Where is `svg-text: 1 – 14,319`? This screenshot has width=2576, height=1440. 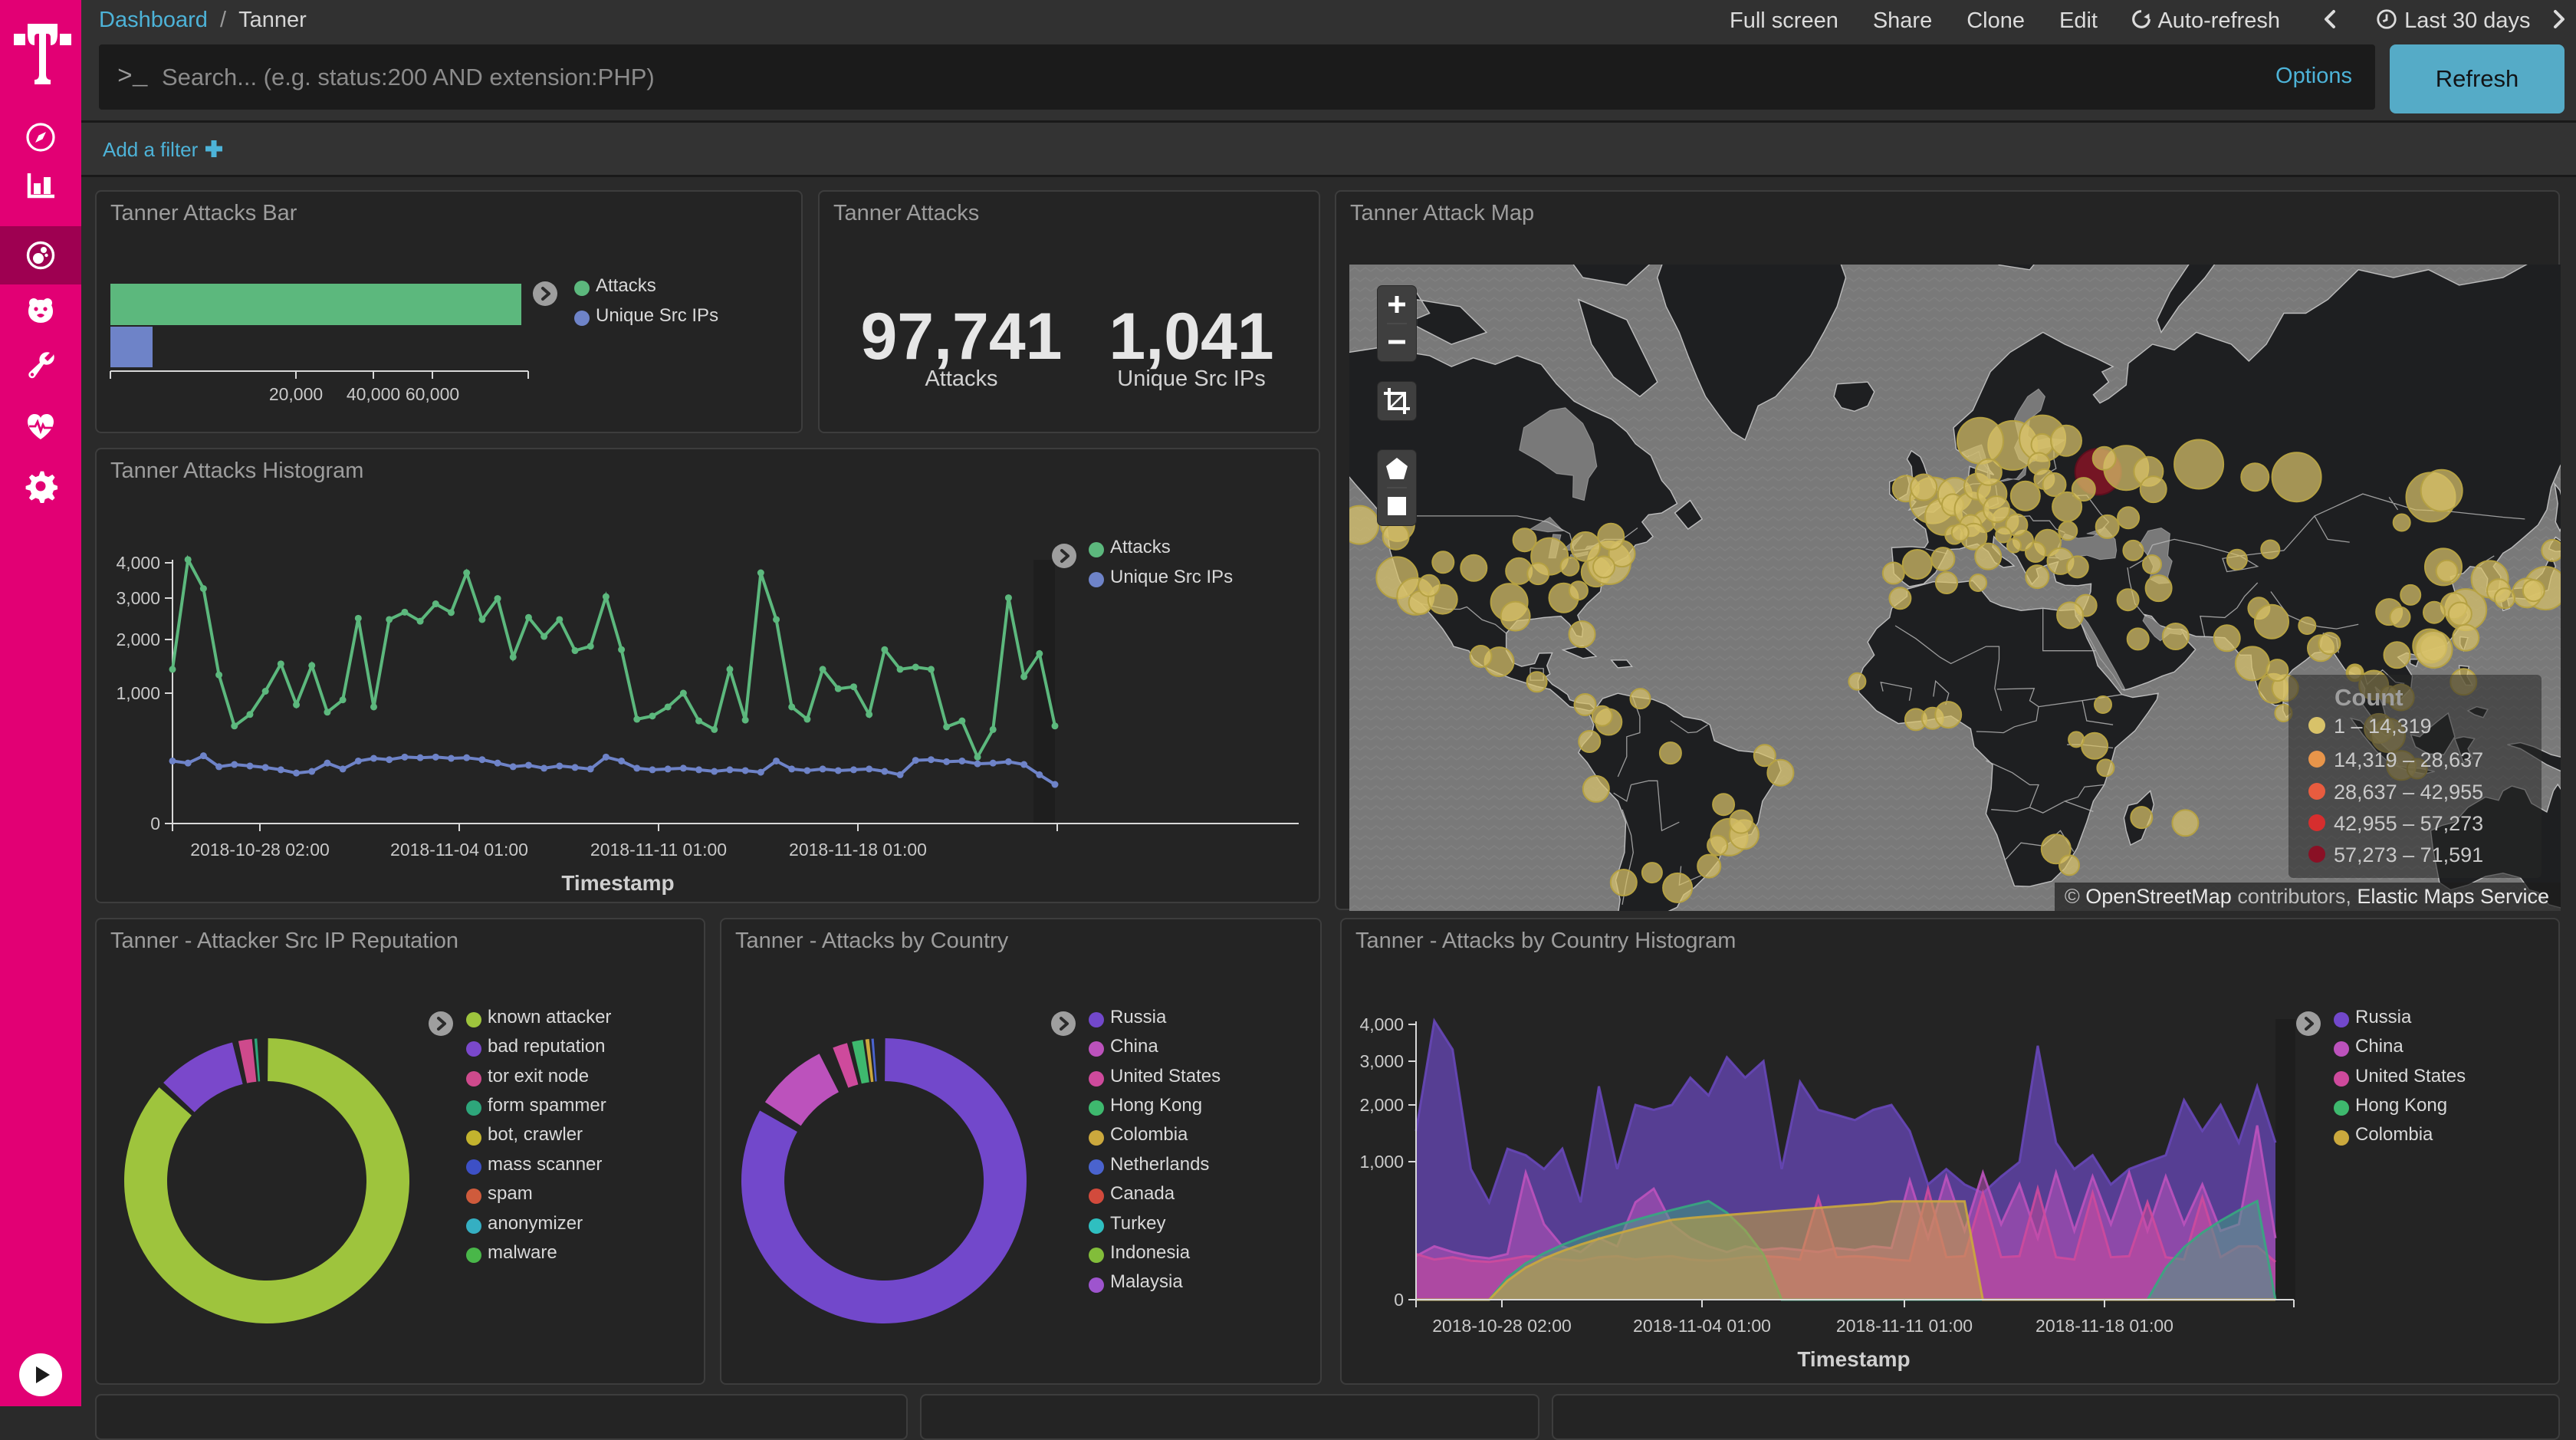
svg-text: 1 – 14,319 is located at coordinates (2383, 726).